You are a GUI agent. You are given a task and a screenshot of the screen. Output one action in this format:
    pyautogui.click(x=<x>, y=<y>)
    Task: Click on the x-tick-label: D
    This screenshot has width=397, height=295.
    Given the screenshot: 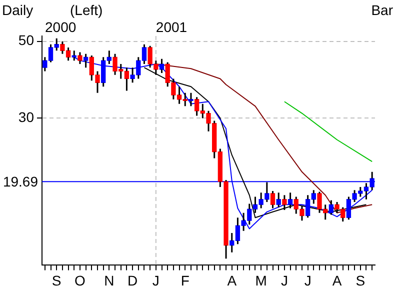 What is the action you would take?
    pyautogui.click(x=132, y=280)
    